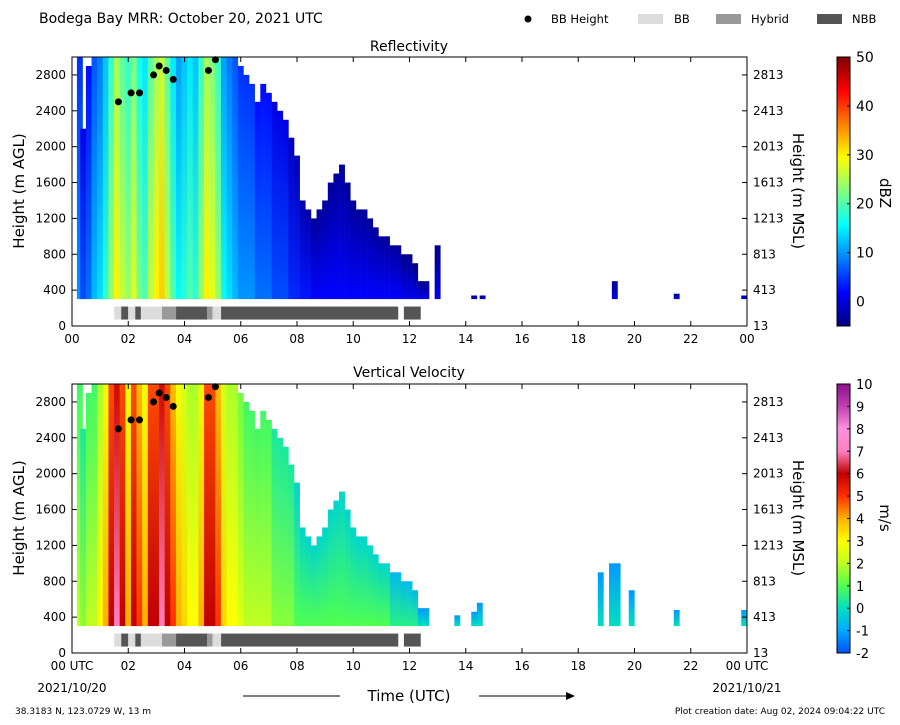  What do you see at coordinates (184, 666) in the screenshot?
I see `x-tick-label: 04` at bounding box center [184, 666].